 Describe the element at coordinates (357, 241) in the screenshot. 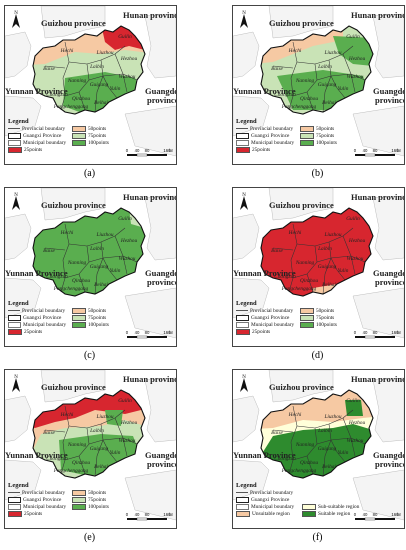

I see `city-label: Hezhou` at that location.